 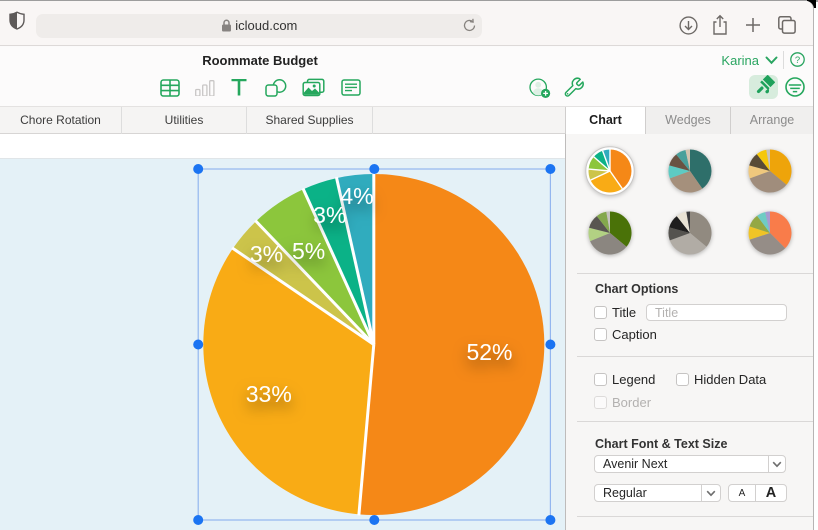 I want to click on svg-text: 33%, so click(x=269, y=394).